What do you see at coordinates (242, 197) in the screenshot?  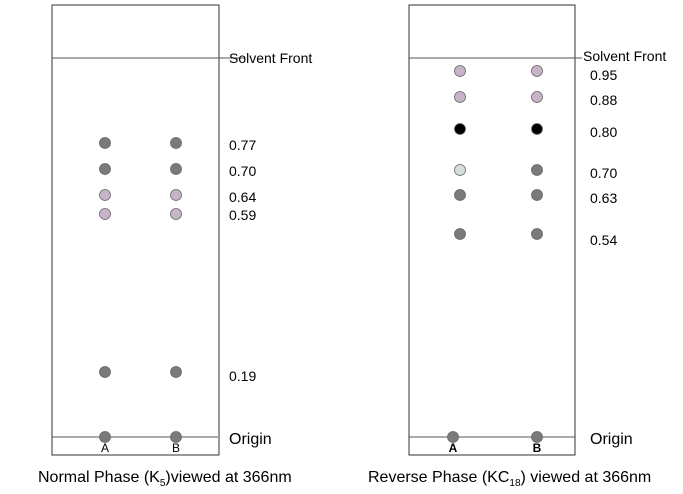 I see `left-rf-3: 0.64` at bounding box center [242, 197].